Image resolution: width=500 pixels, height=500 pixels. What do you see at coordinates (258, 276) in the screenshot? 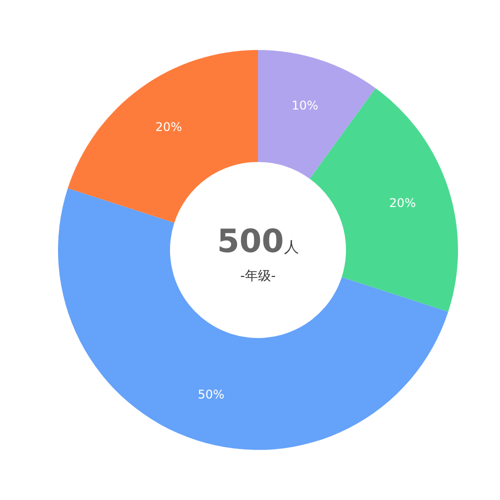
I see `text: -年级-` at bounding box center [258, 276].